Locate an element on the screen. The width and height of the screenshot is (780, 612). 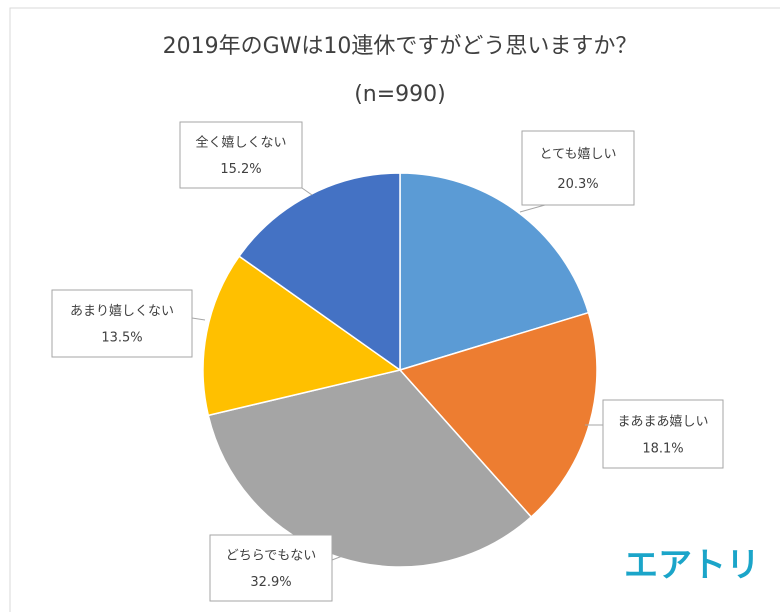
chart-subtitle: (n=990) is located at coordinates (400, 94).